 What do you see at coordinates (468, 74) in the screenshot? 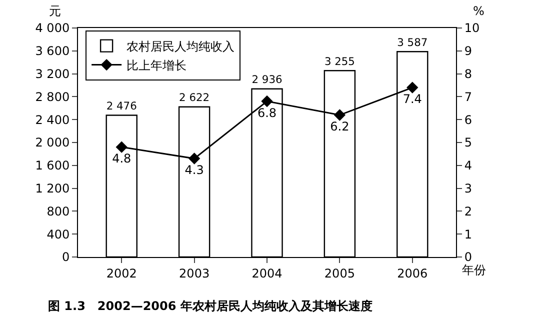
I see `y2-tick-label: 8` at bounding box center [468, 74].